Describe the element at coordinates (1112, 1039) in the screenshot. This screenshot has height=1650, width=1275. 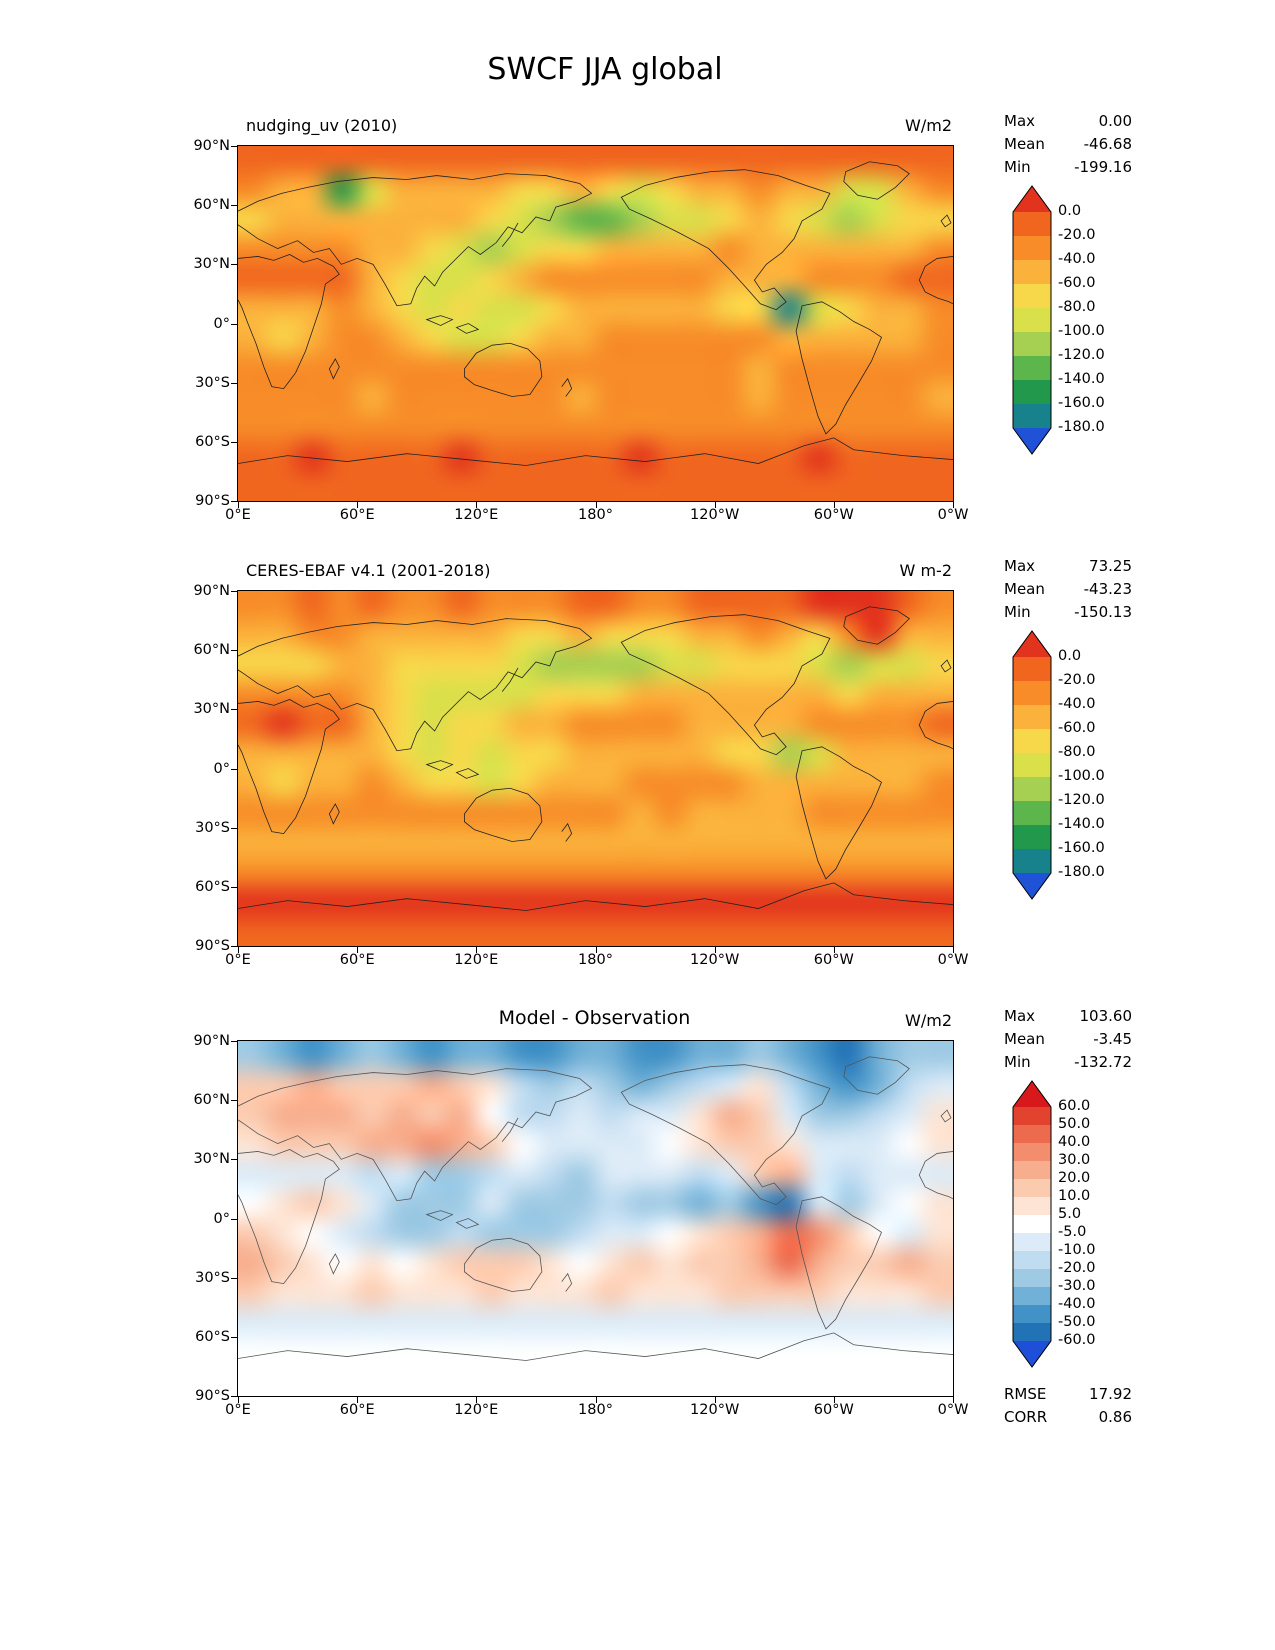
I see `stat-mean-value: -3.45` at that location.